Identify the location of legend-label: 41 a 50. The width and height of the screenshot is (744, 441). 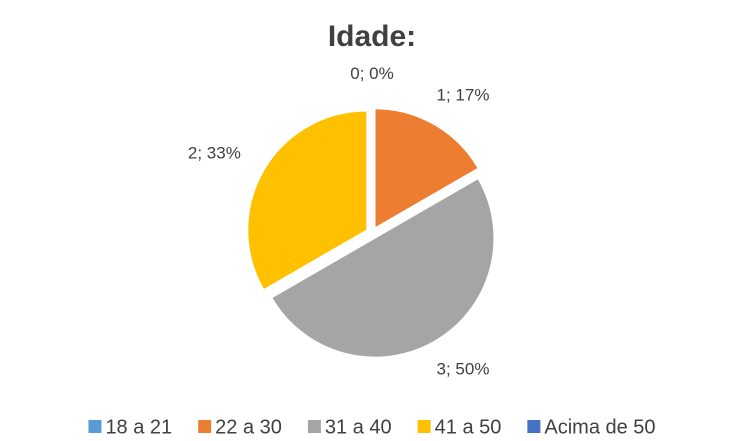
(468, 427).